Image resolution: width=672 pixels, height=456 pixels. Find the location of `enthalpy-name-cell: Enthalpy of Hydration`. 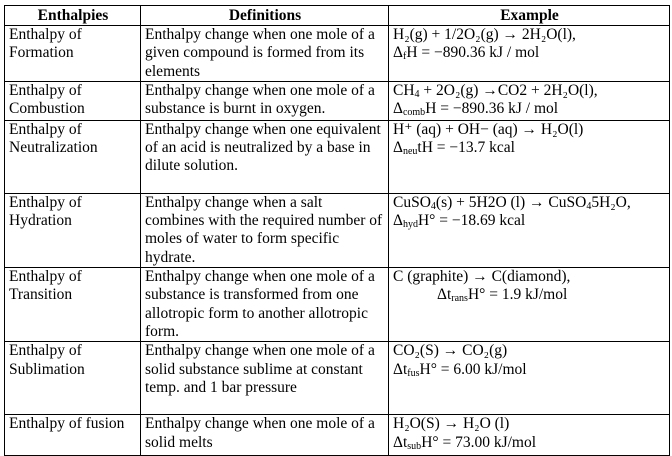

enthalpy-name-cell: Enthalpy of Hydration is located at coordinates (72, 230).